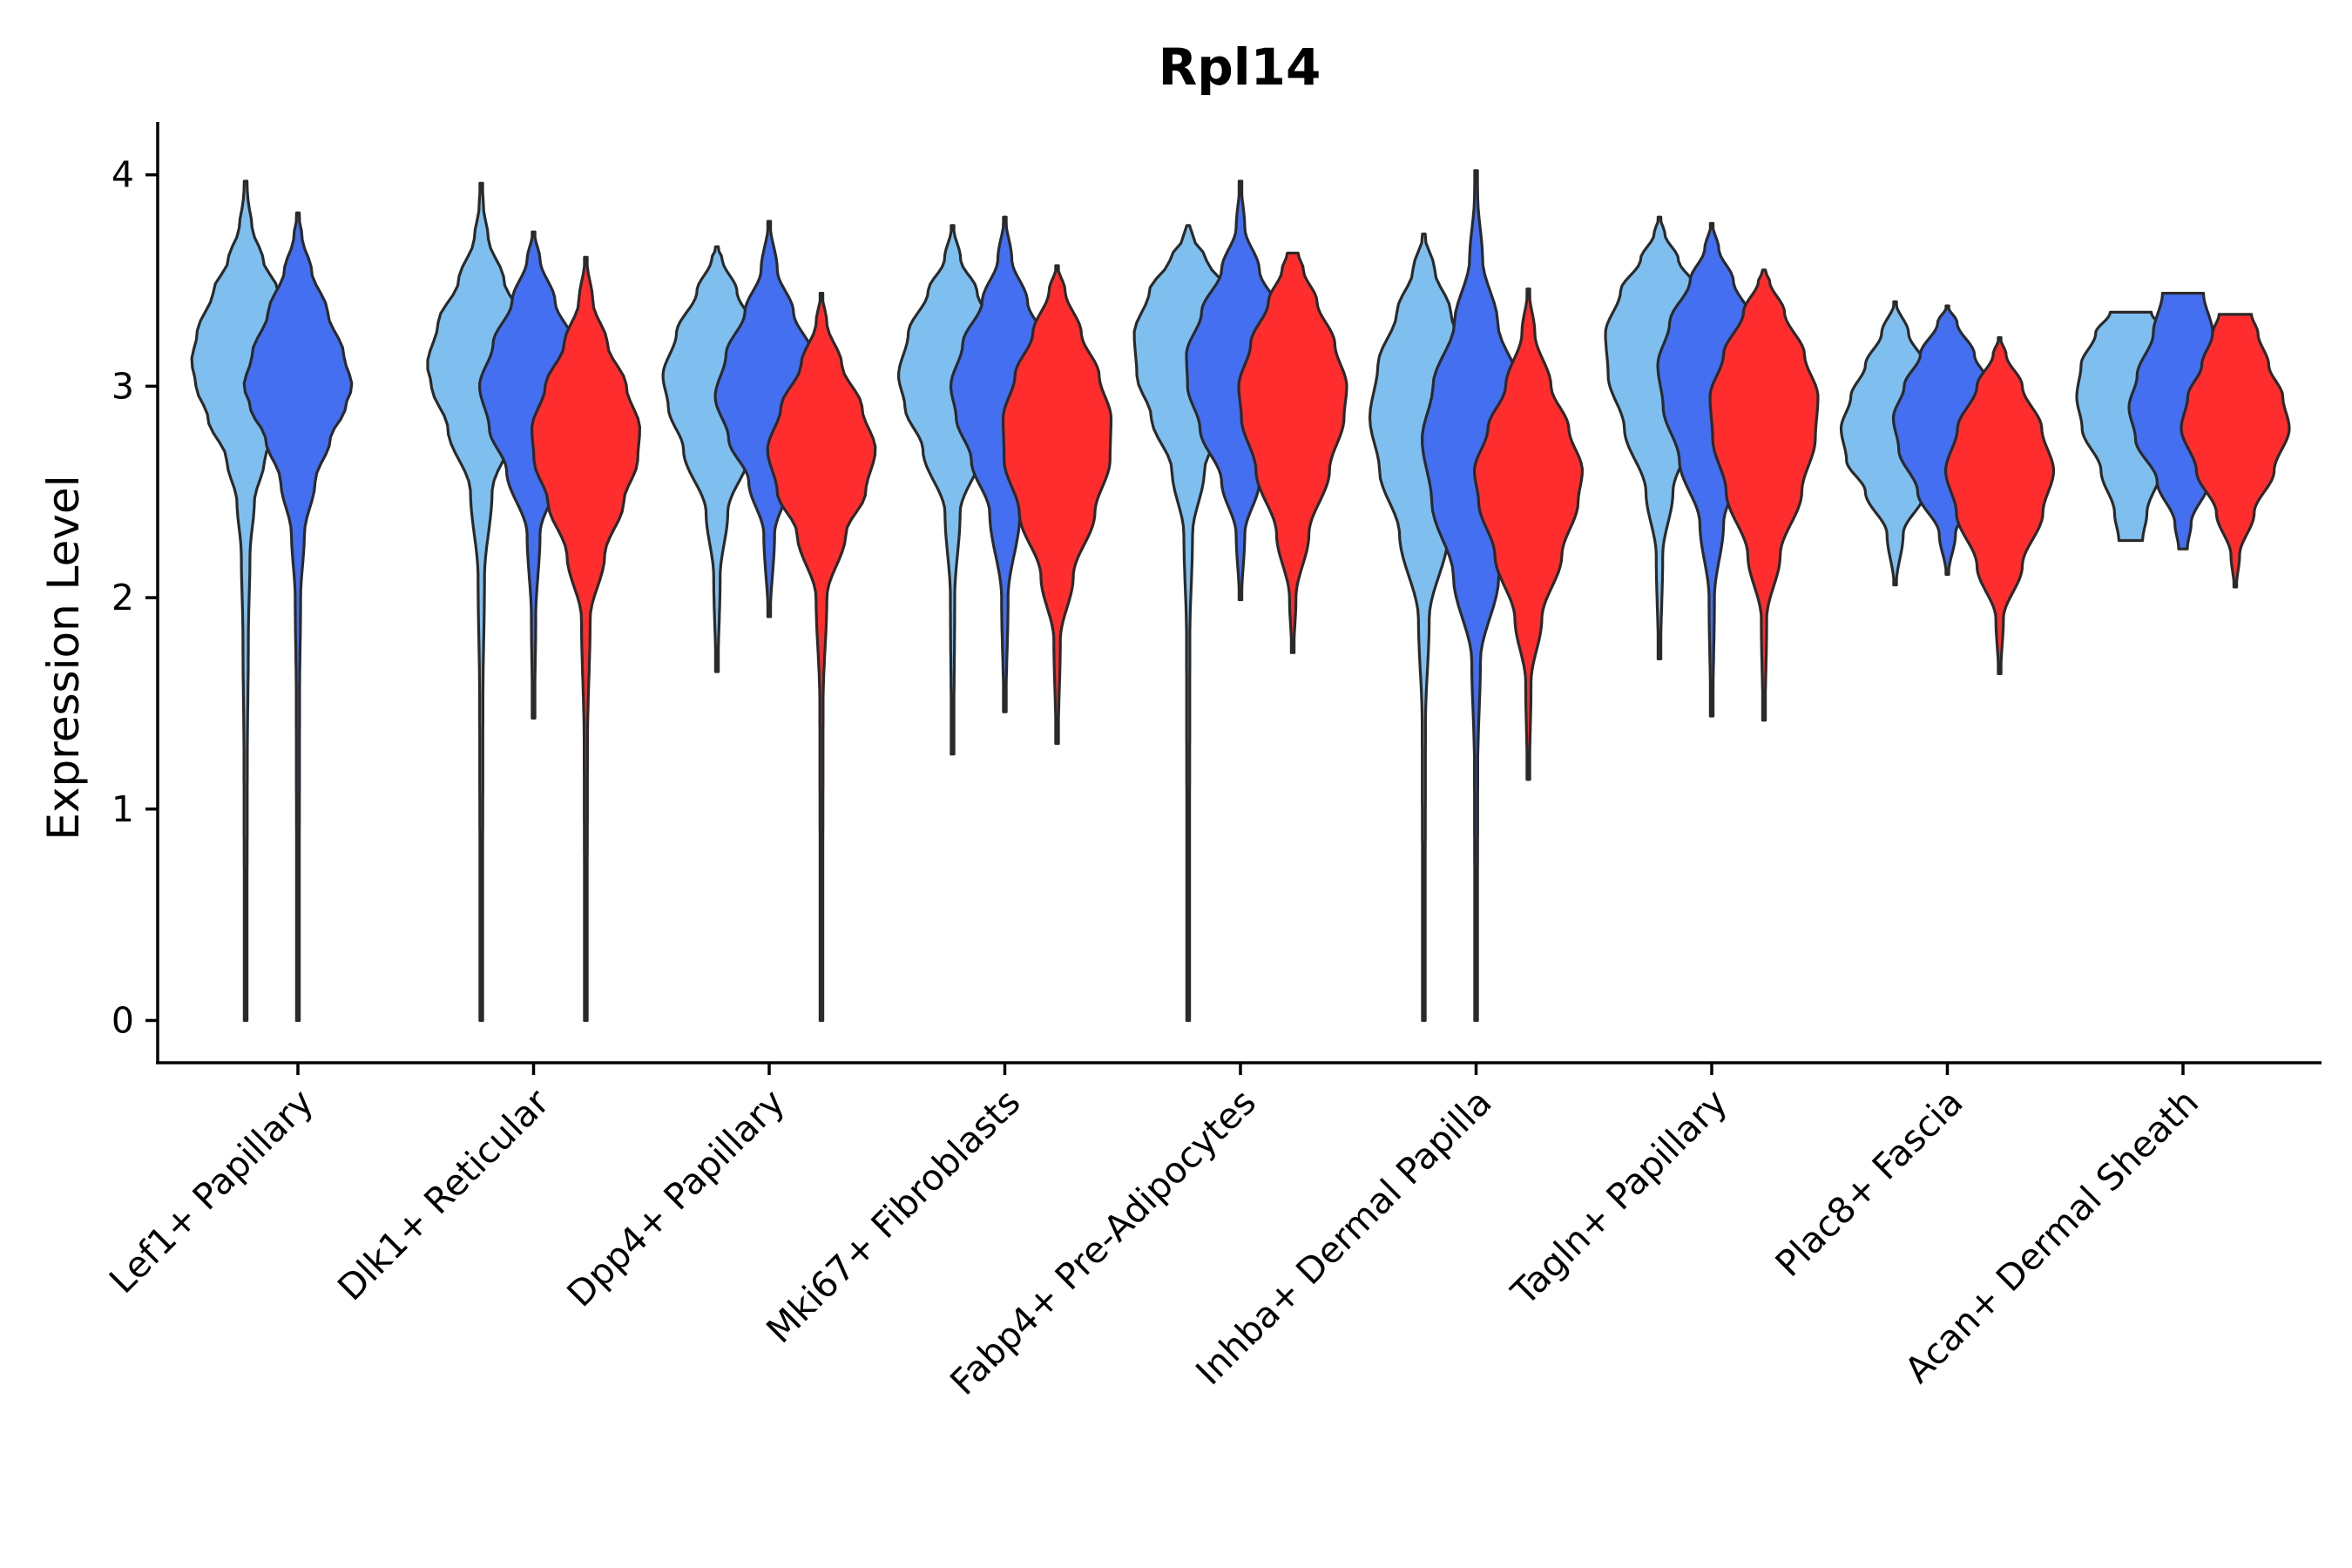 Image resolution: width=2352 pixels, height=1568 pixels. I want to click on x-tick-label: Mki67+ Fibroblasts, so click(894, 1216).